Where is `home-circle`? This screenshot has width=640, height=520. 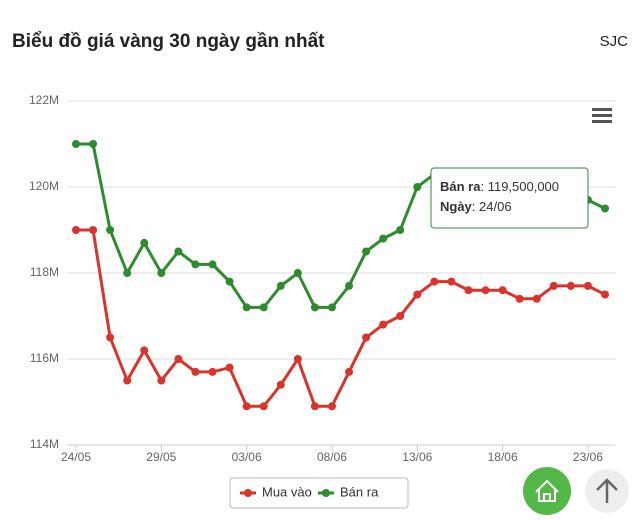
home-circle is located at coordinates (547, 491).